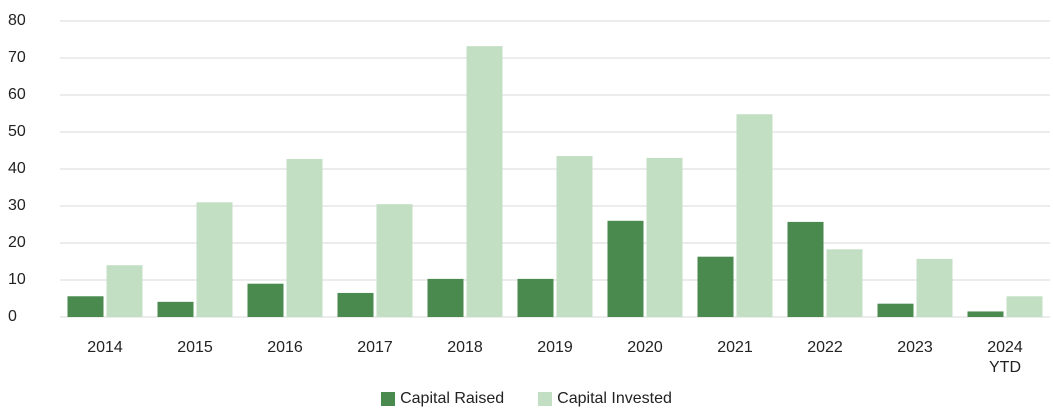  Describe the element at coordinates (1005, 357) in the screenshot. I see `x-tick-label: 2024 YTD` at that location.